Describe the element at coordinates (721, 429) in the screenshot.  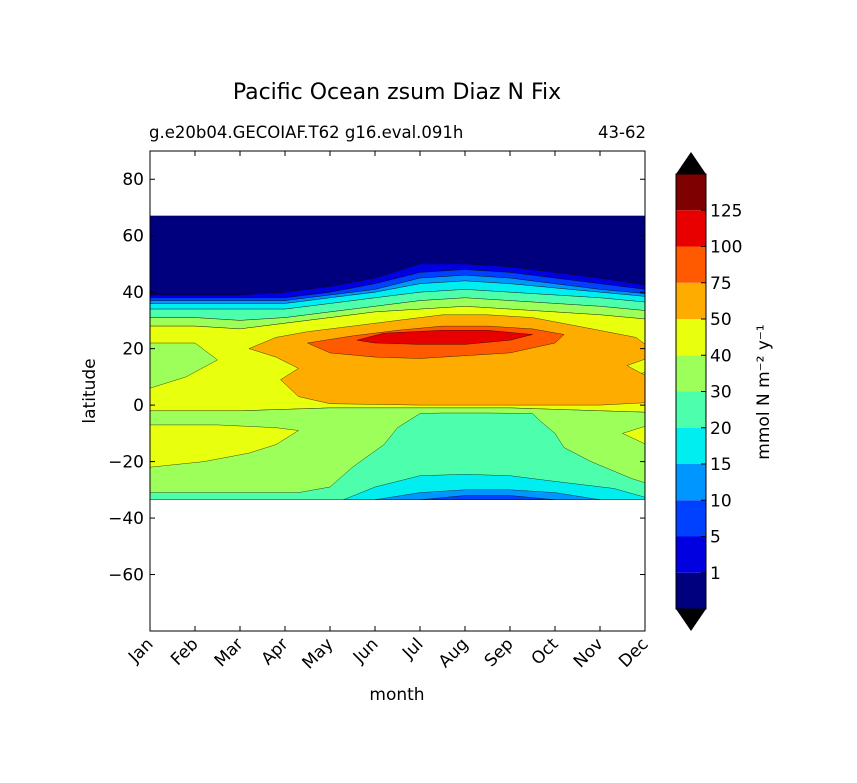
I see `colorbar-tick-label: 20` at that location.